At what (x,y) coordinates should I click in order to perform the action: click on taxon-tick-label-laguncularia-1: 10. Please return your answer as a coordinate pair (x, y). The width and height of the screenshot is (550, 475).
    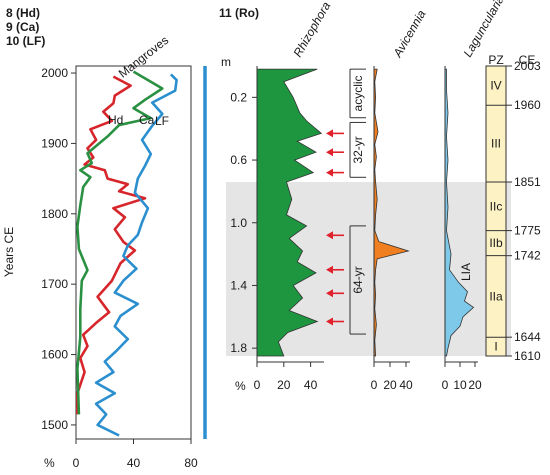
    Looking at the image, I should click on (460, 385).